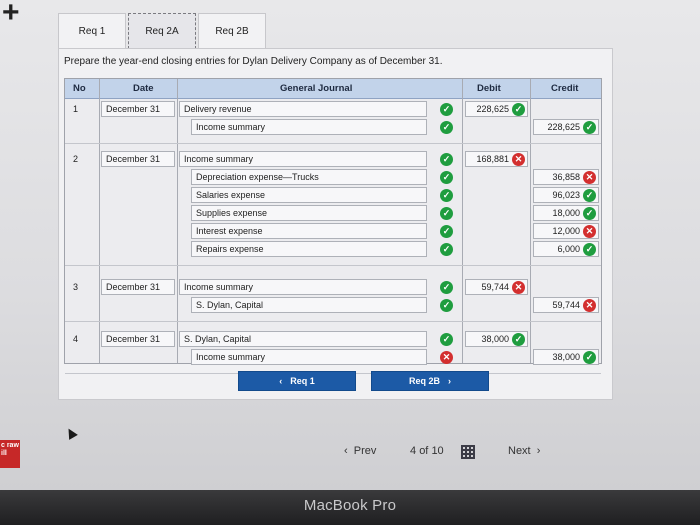  I want to click on publisher-logo: c raw ill, so click(10, 454).